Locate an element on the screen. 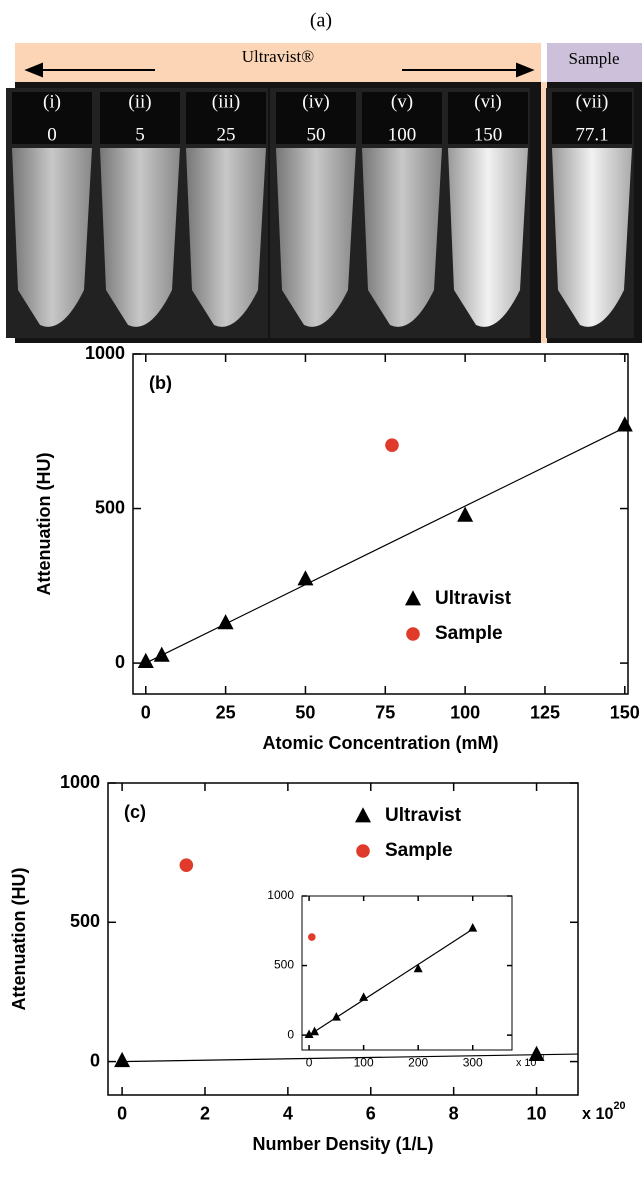 The height and width of the screenshot is (1191, 642). x-tick-label: 6 is located at coordinates (371, 1114).